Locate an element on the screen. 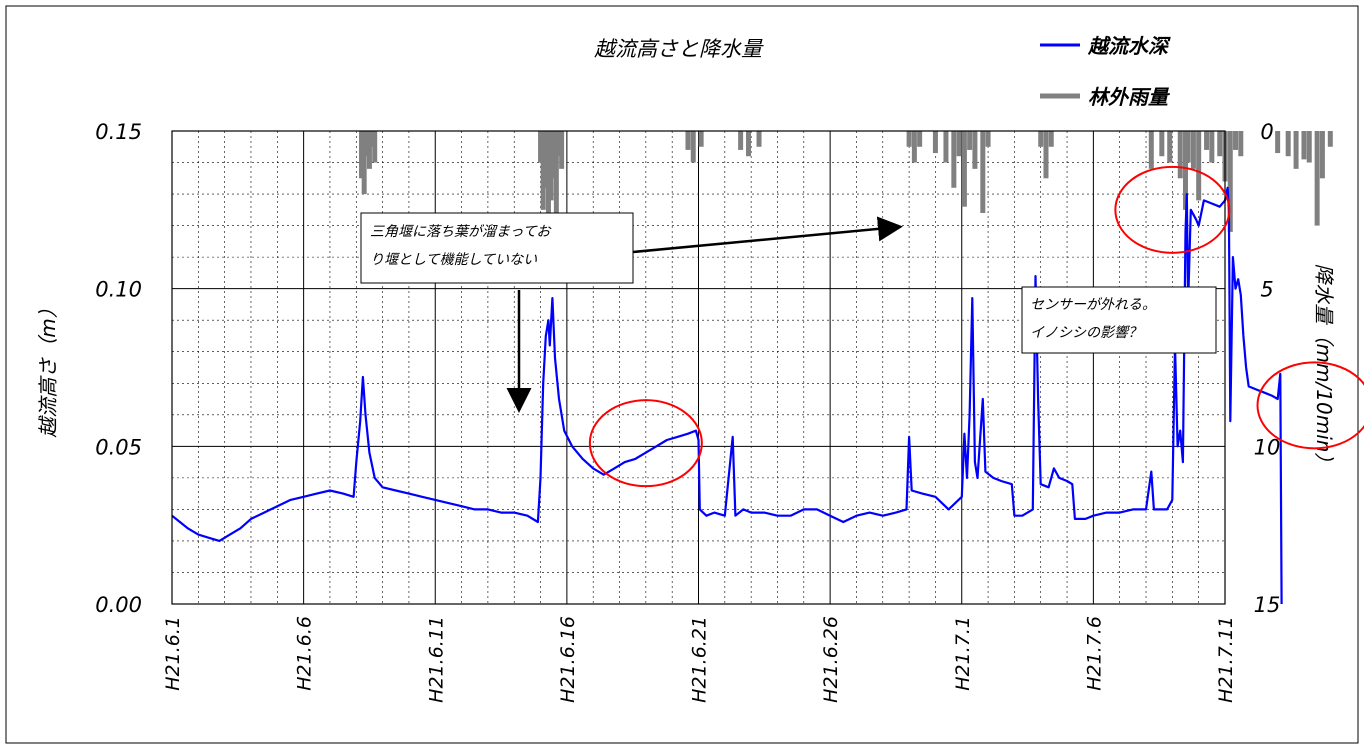 This screenshot has width=1364, height=754. right-tick-label: 0 is located at coordinates (1266, 132).